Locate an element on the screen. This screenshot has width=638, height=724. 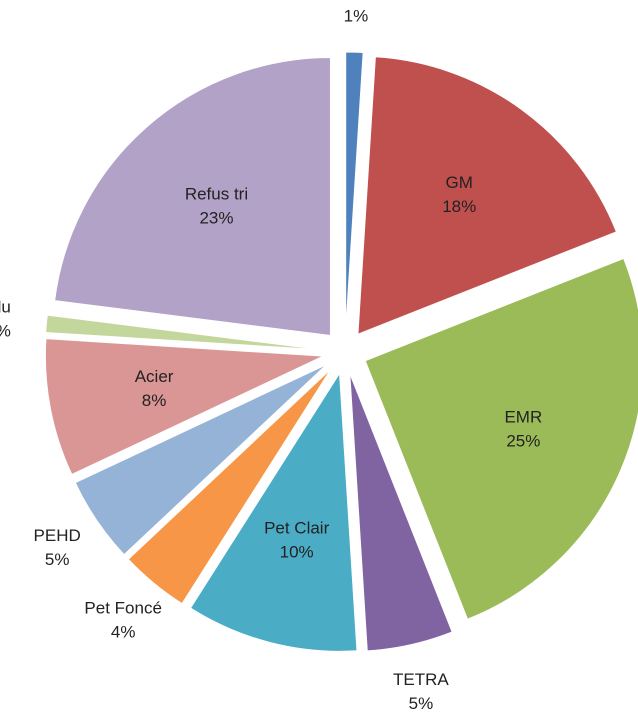
slice-value-label: 8% is located at coordinates (154, 400).